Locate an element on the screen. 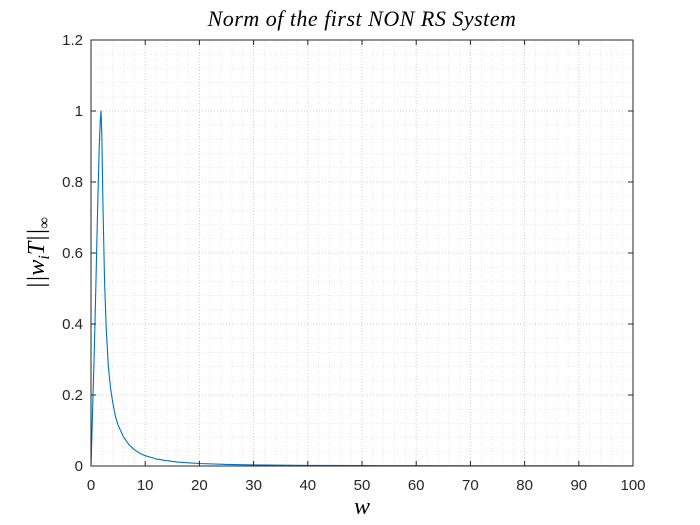 The width and height of the screenshot is (700, 525). x-axis-label: w is located at coordinates (362, 507).